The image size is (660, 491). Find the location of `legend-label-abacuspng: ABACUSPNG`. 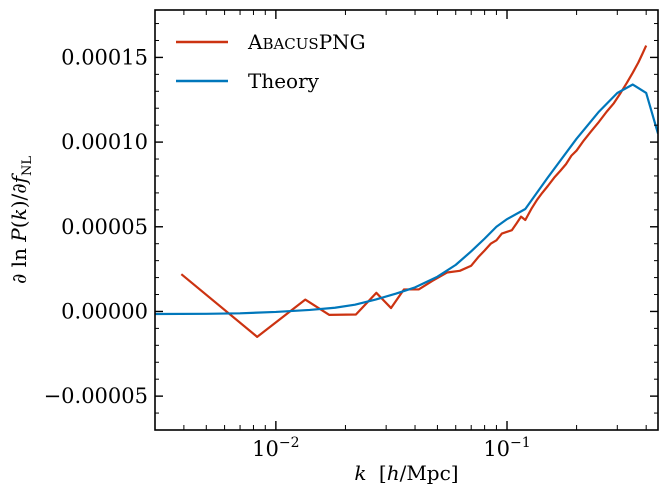

legend-label-abacuspng: ABACUSPNG is located at coordinates (306, 42).